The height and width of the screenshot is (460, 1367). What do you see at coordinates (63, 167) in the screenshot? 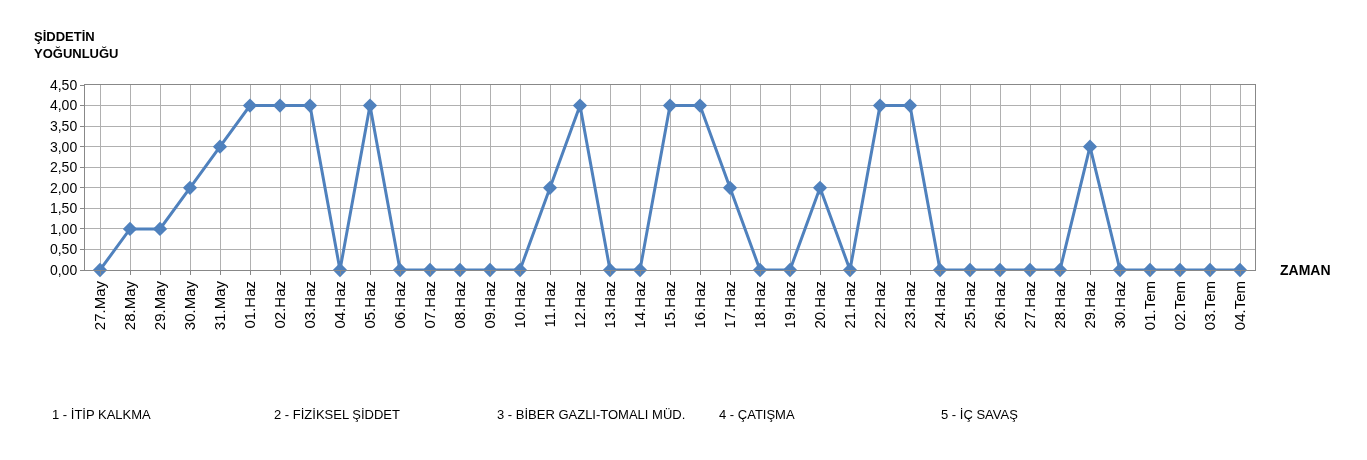
I see `y-tick-label: 2,50` at bounding box center [63, 167].